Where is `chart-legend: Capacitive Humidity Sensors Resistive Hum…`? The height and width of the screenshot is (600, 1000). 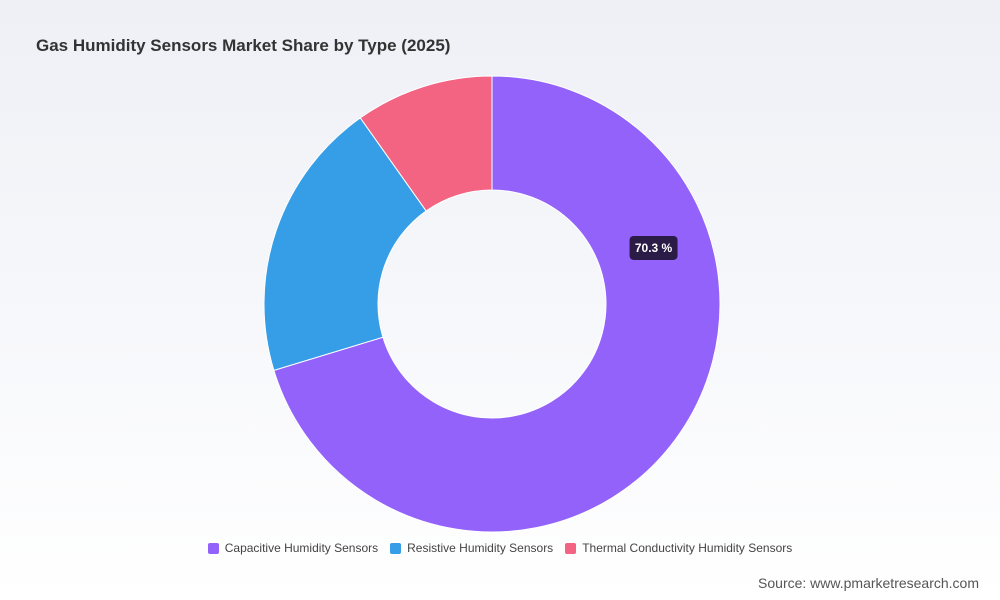 chart-legend: Capacitive Humidity Sensors Resistive Hum… is located at coordinates (500, 548).